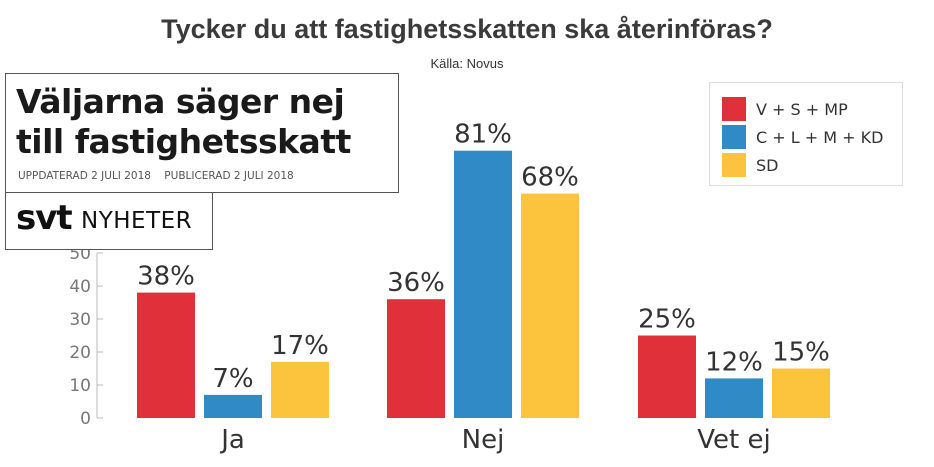 This screenshot has height=467, width=934. What do you see at coordinates (229, 176) in the screenshot?
I see `published-date: PUBLICERAD 2 JULI 2018` at bounding box center [229, 176].